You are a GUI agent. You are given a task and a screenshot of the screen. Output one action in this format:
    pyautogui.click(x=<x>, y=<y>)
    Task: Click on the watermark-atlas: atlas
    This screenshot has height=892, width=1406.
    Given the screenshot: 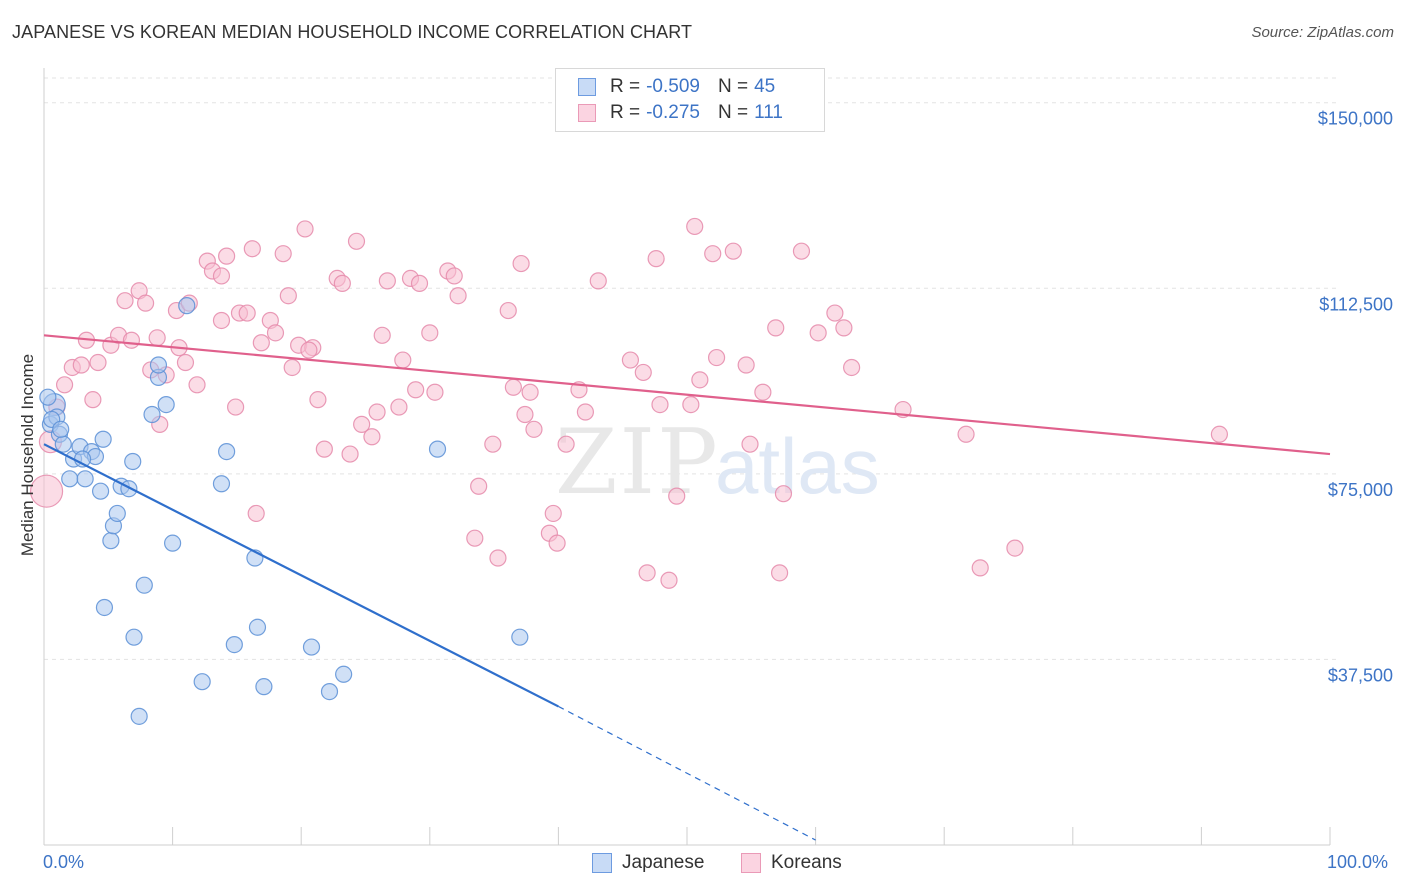 What is the action you would take?
    pyautogui.click(x=797, y=466)
    